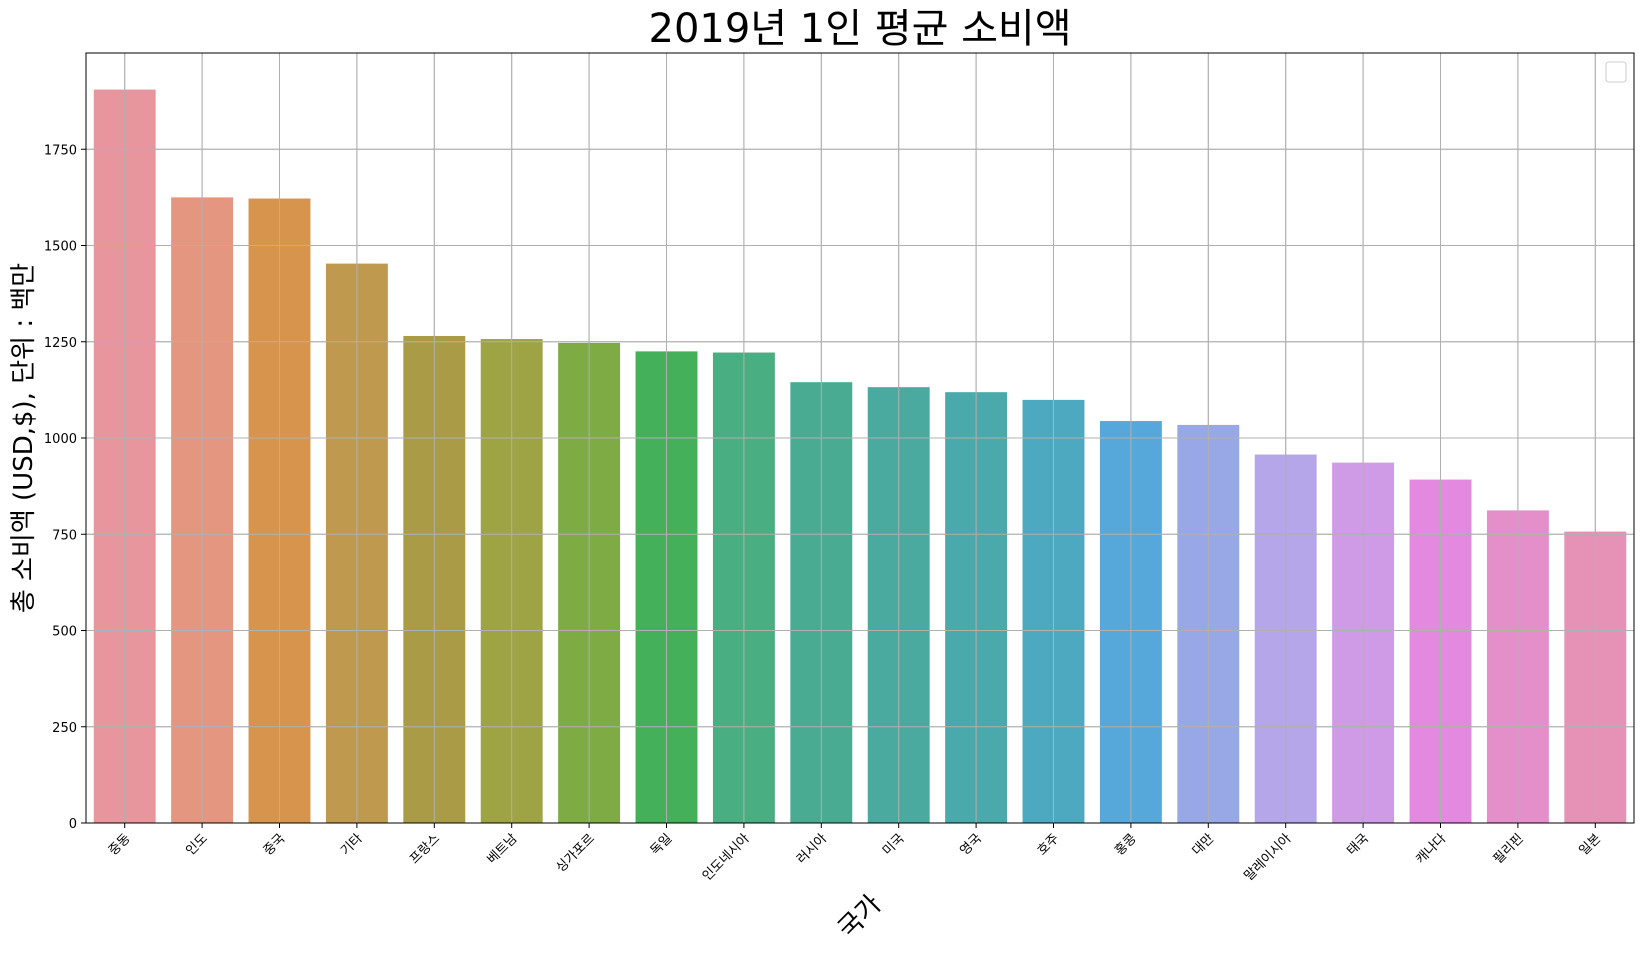 Image resolution: width=1644 pixels, height=965 pixels. I want to click on x-tick-label: 독일, so click(662, 845).